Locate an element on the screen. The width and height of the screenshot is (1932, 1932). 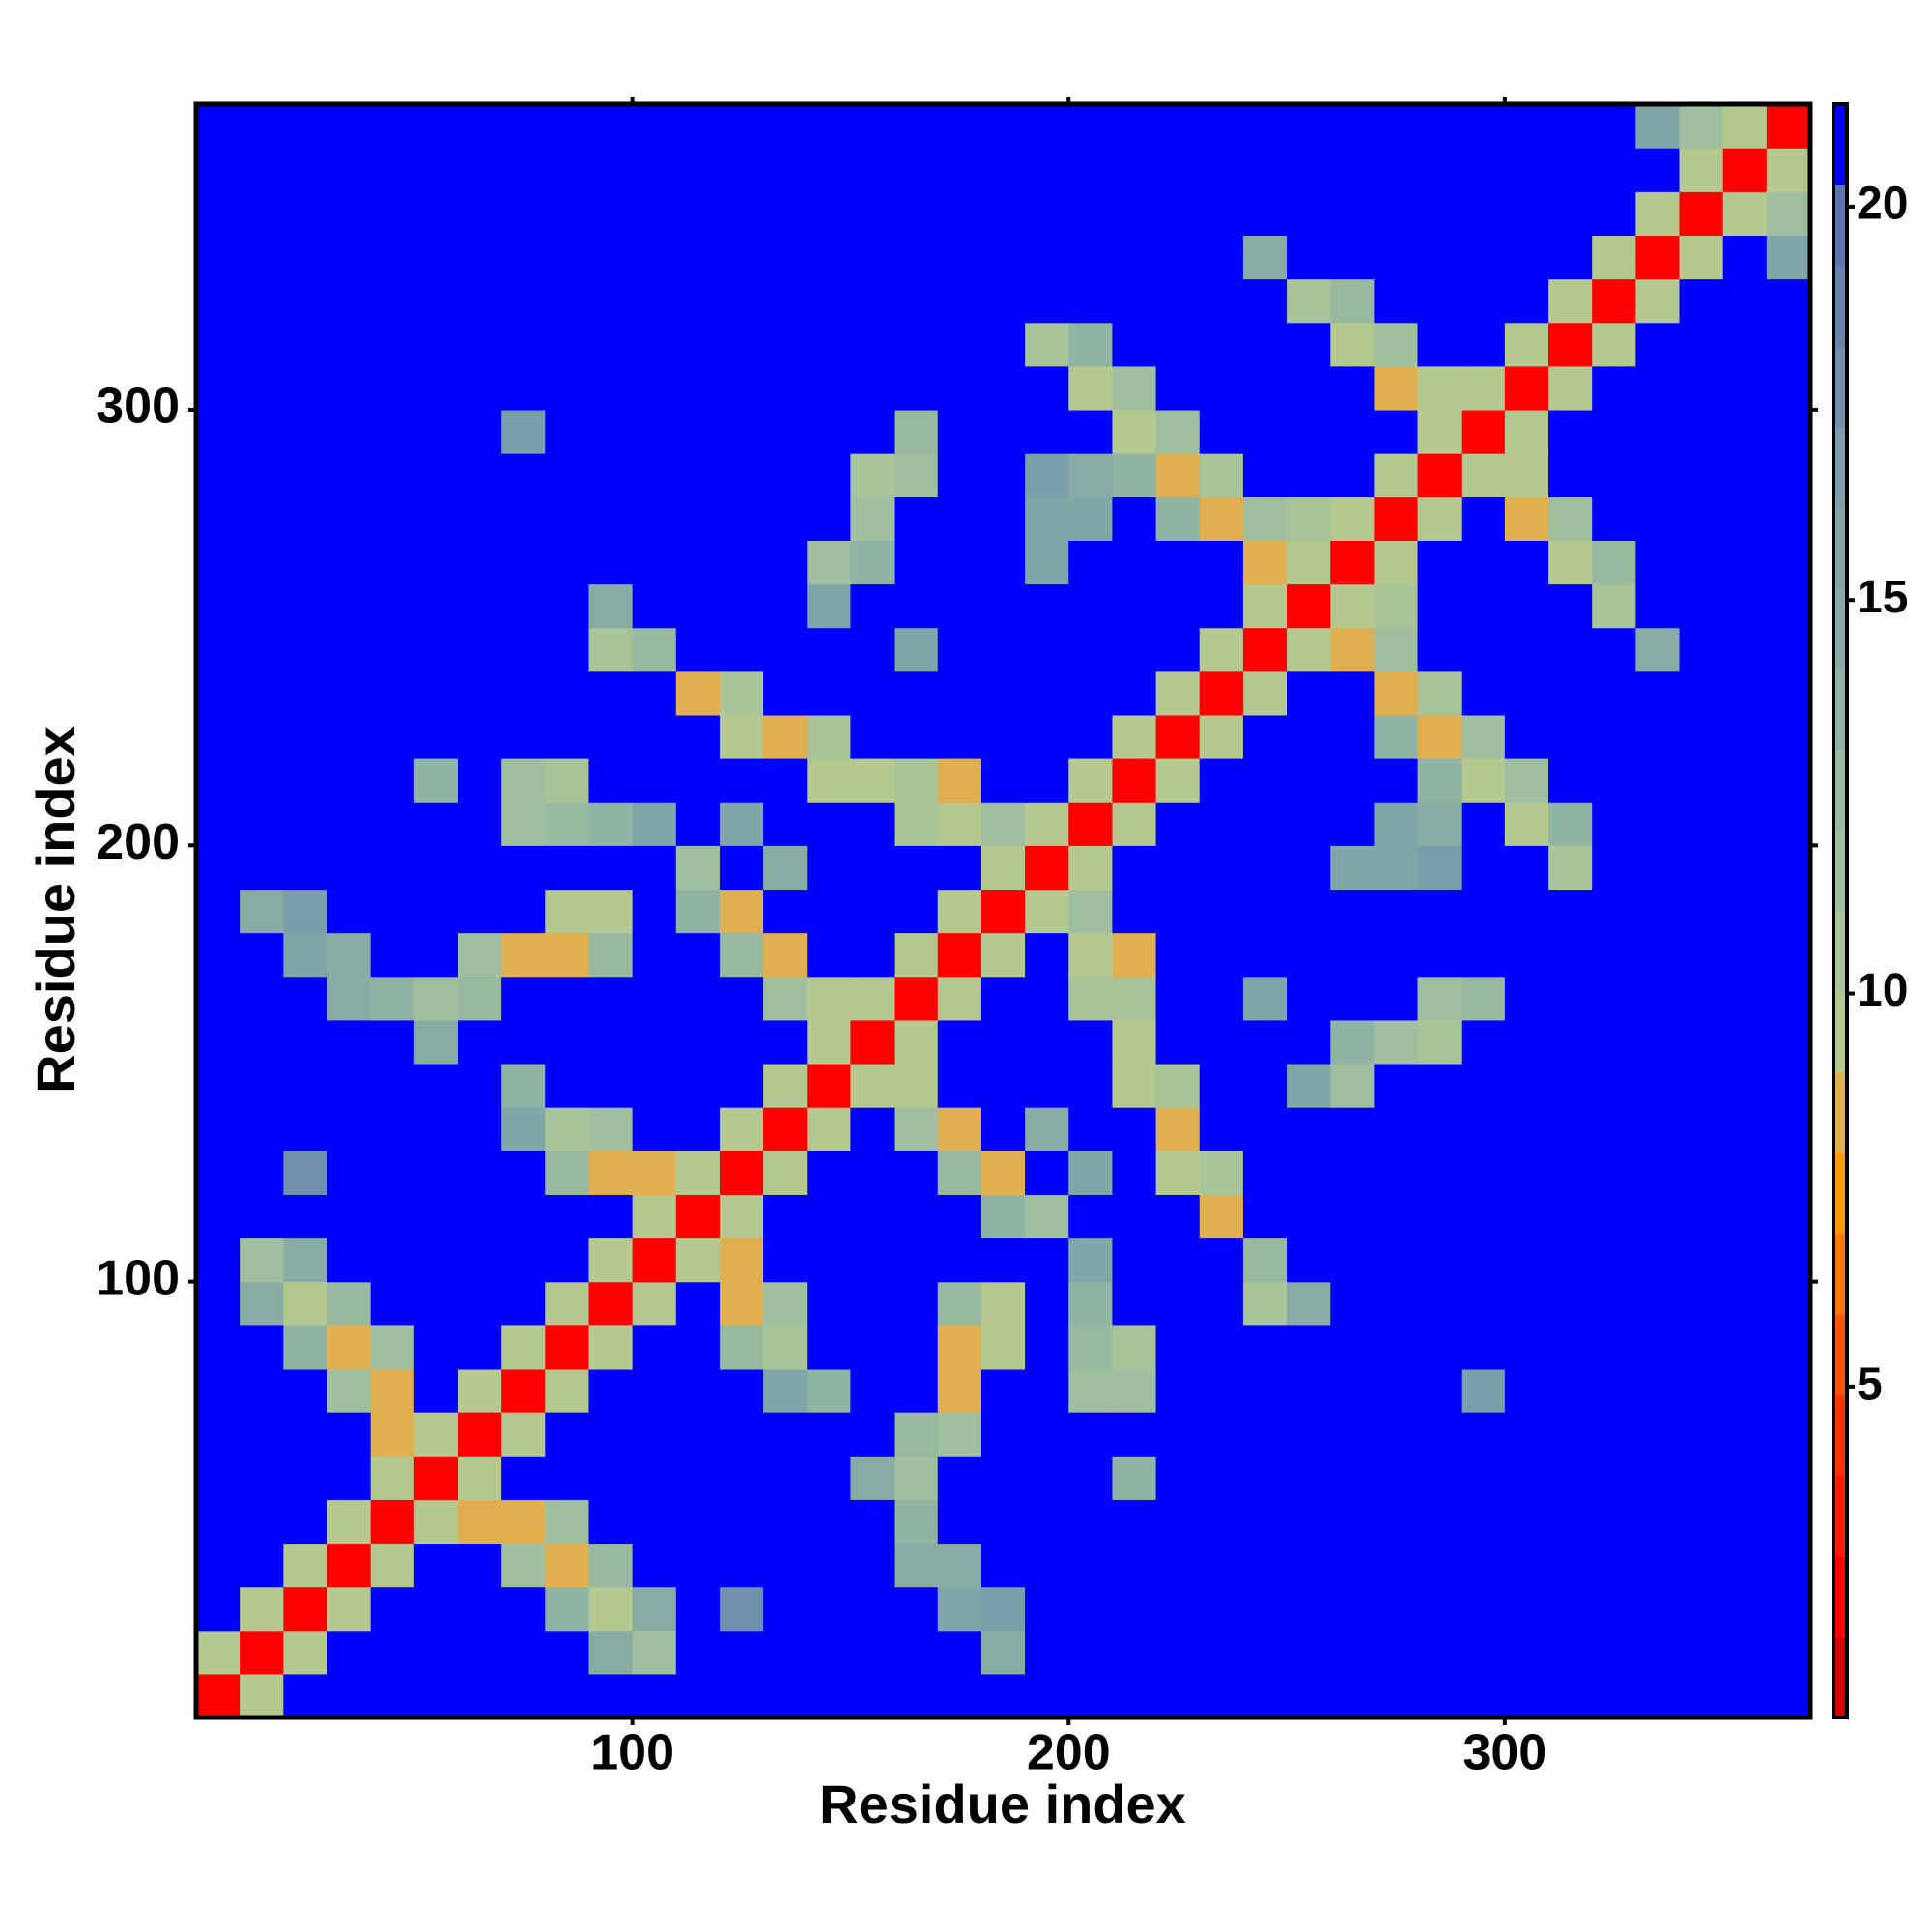
y-axis-title: Residue index is located at coordinates (55, 910).